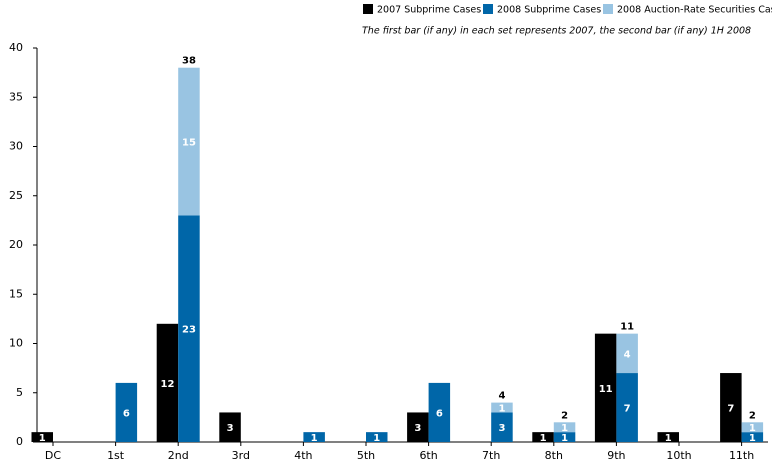 This screenshot has width=772, height=464. I want to click on x-tick-label: DC, so click(53, 455).